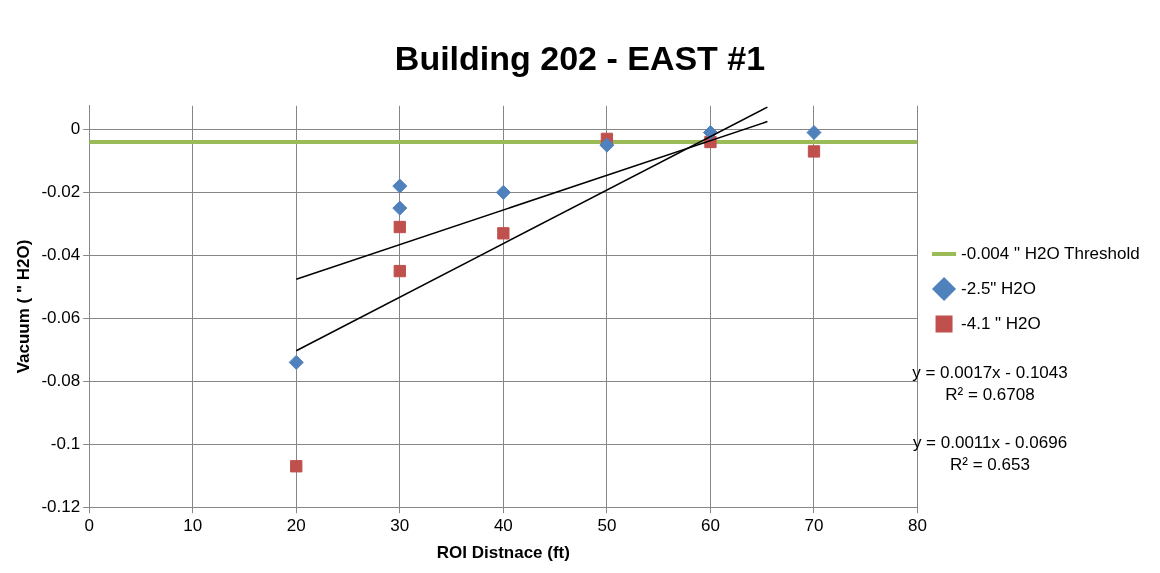  I want to click on x-tick-label: 50, so click(607, 526).